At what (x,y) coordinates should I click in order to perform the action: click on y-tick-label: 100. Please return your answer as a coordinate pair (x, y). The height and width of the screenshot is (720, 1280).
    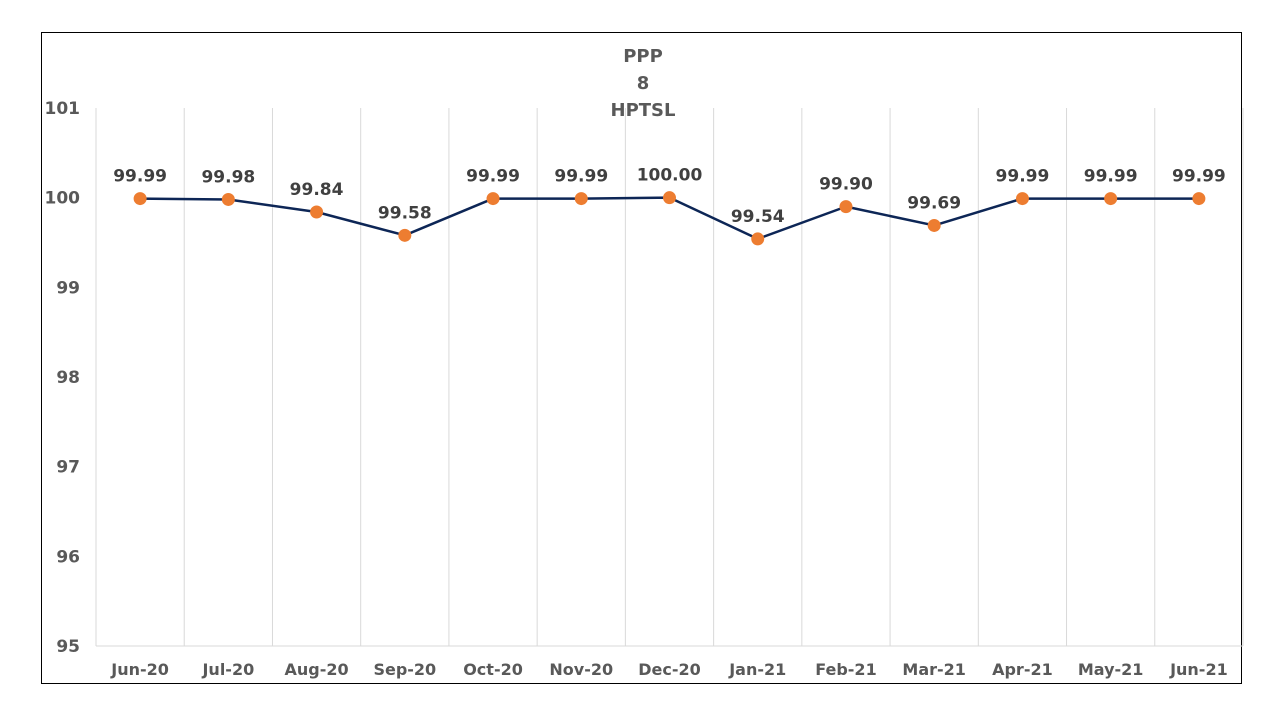
    Looking at the image, I should click on (63, 199).